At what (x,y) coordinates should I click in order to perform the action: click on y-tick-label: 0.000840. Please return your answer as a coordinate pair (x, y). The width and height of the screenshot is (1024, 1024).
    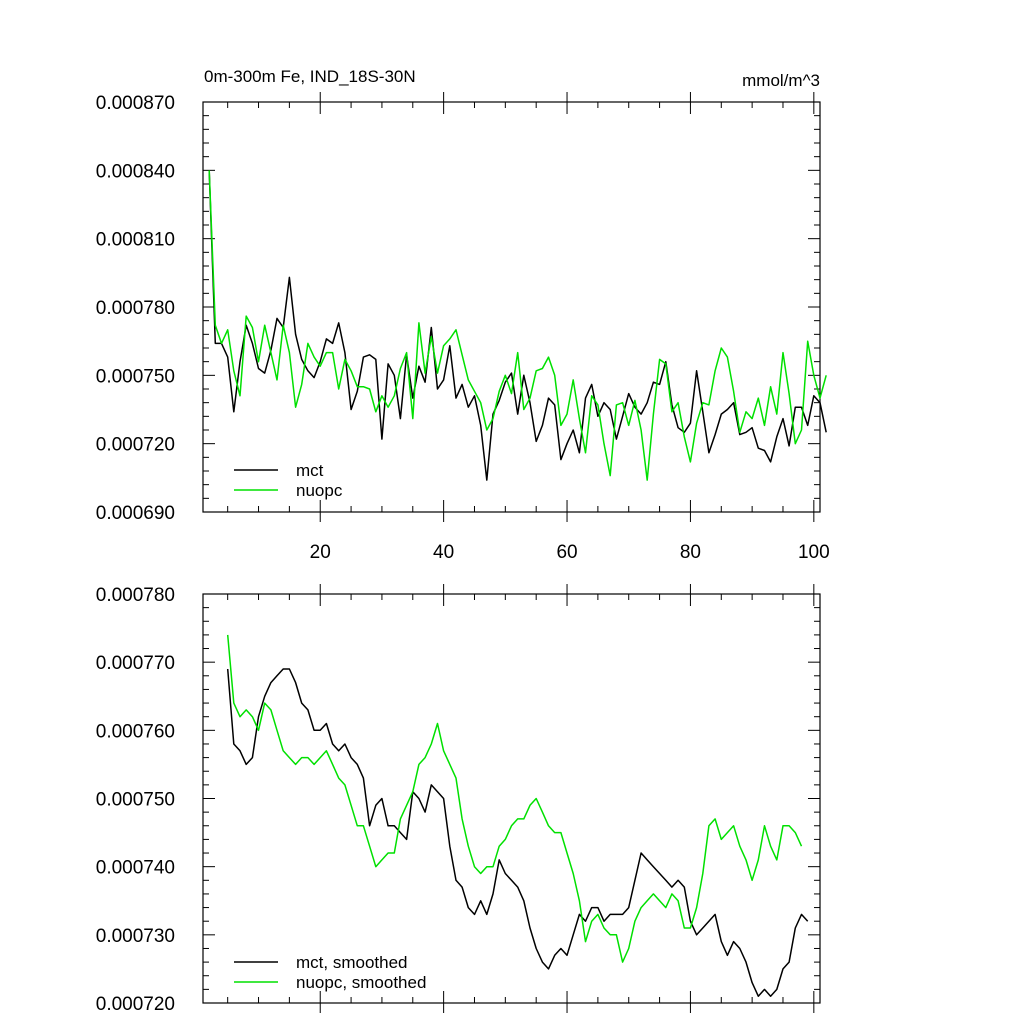
    Looking at the image, I should click on (135, 171).